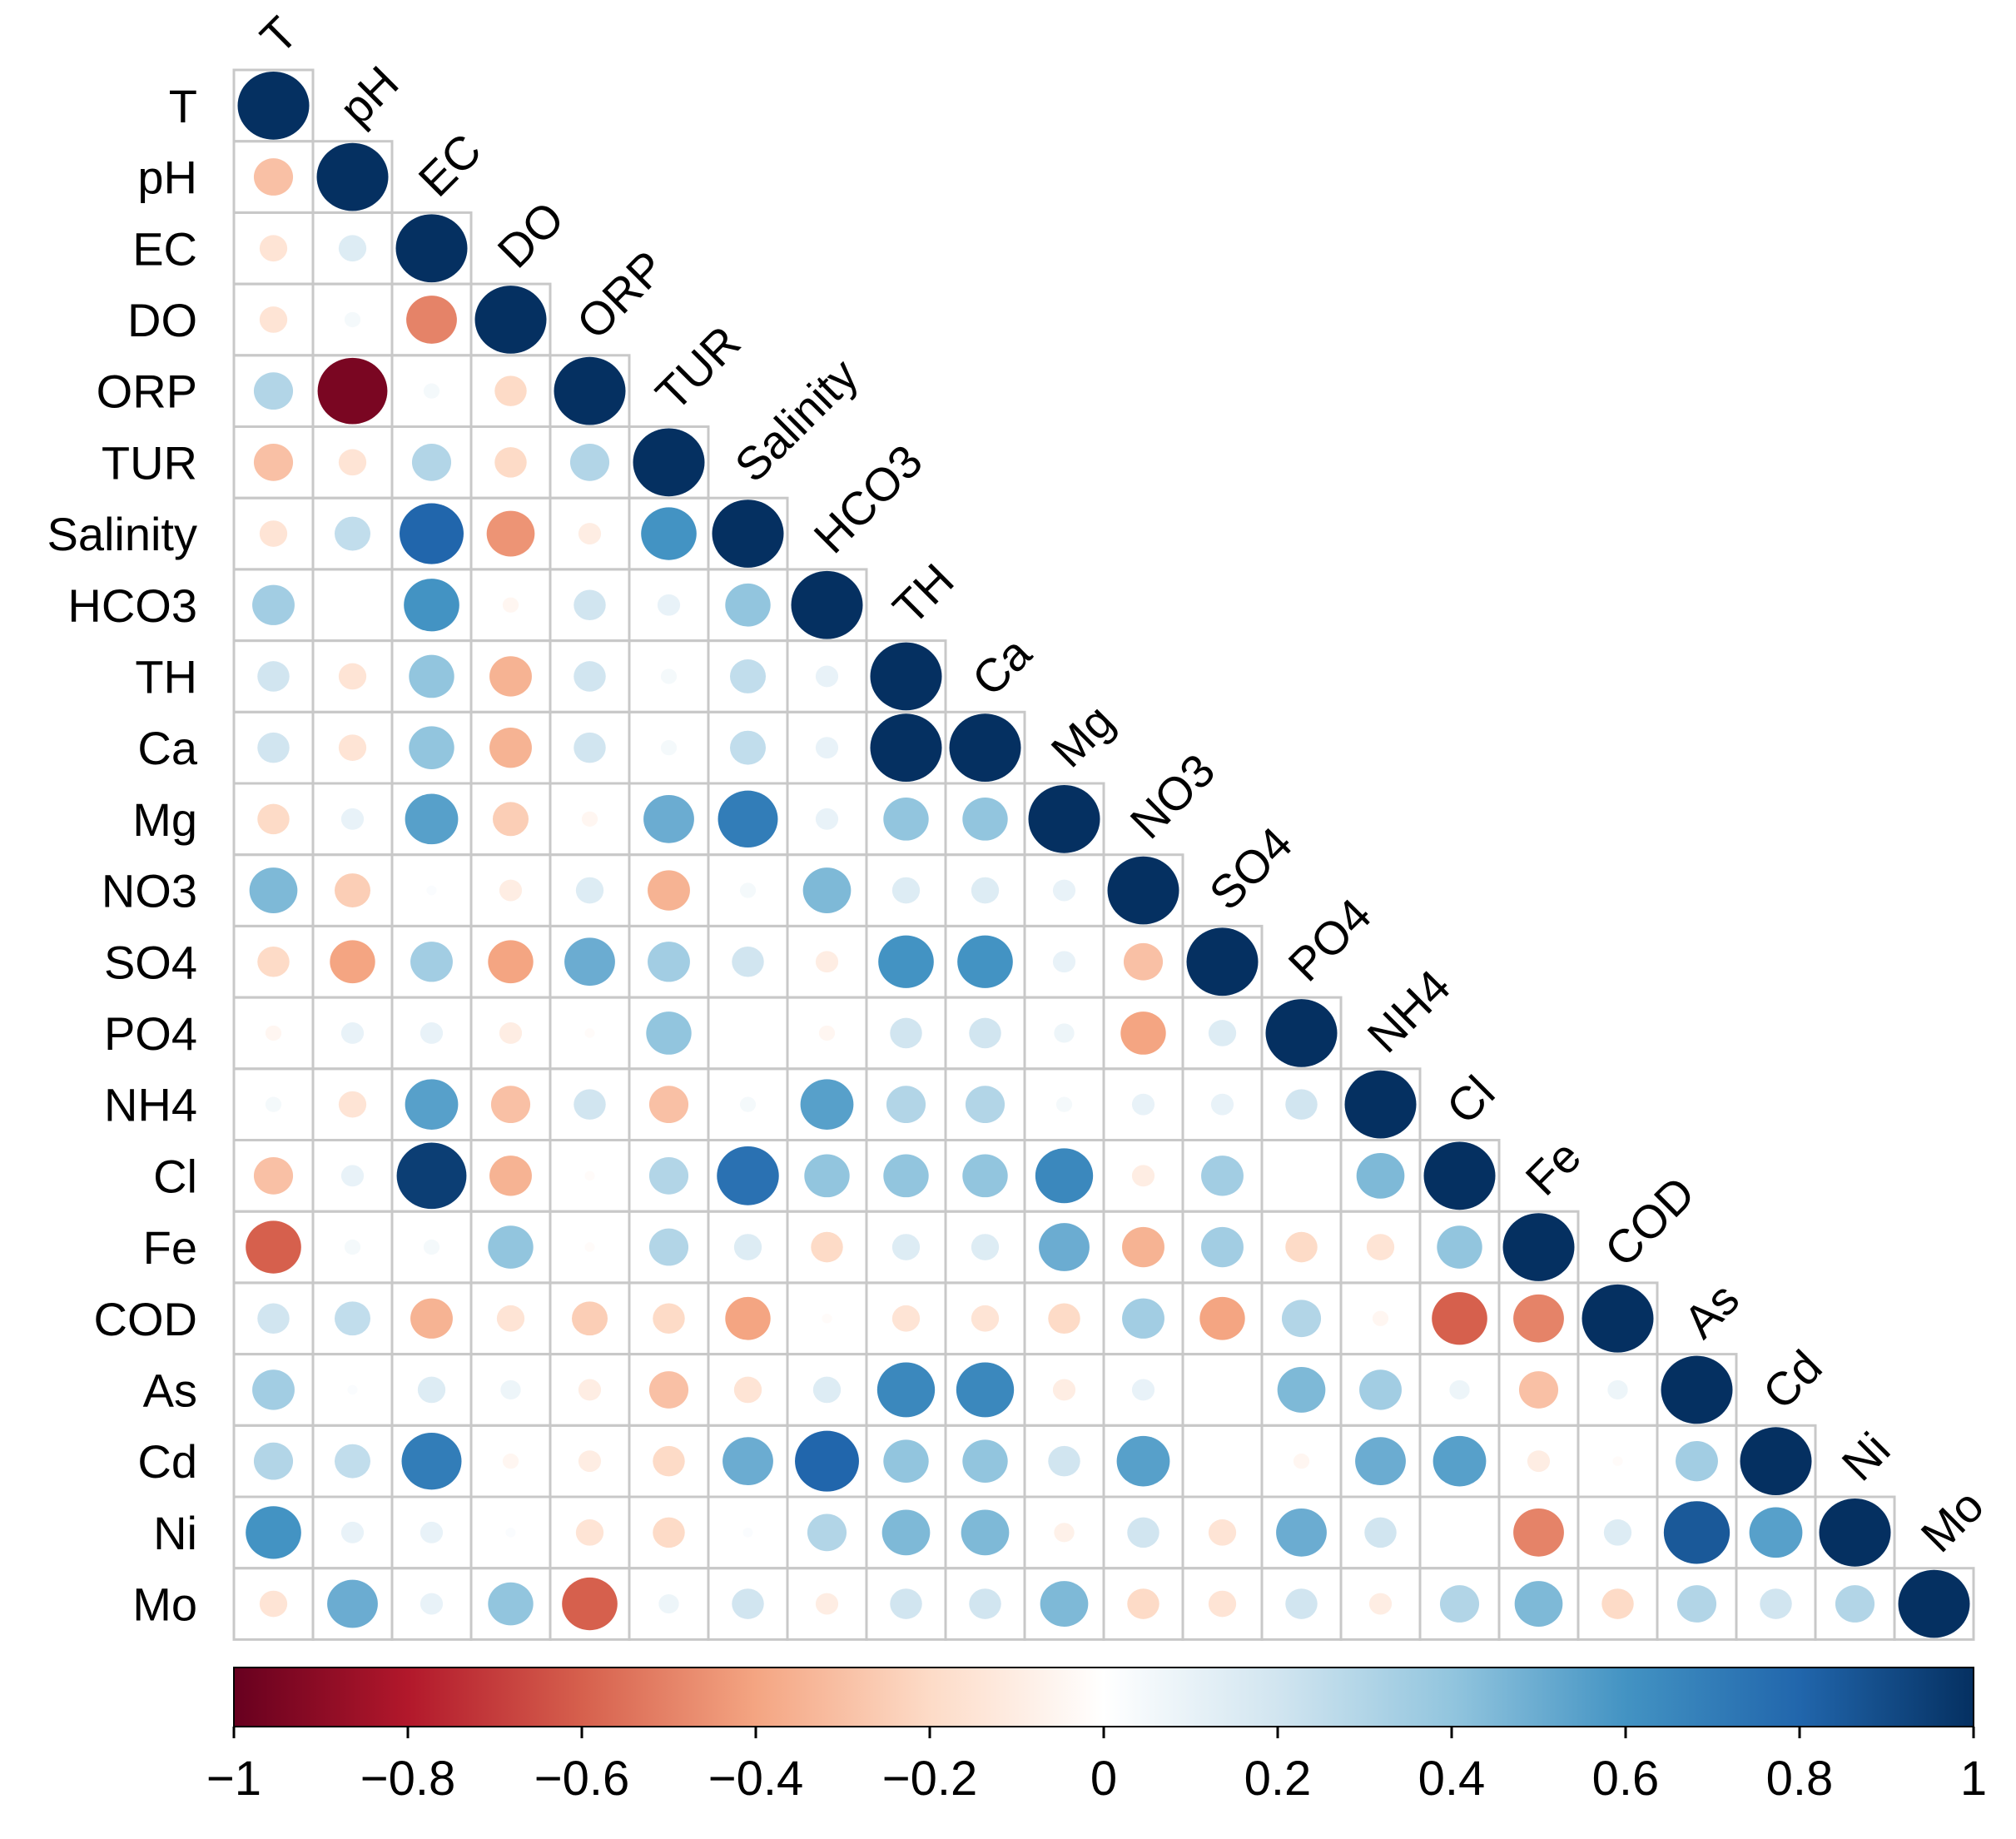 Image resolution: width=2016 pixels, height=1839 pixels. What do you see at coordinates (431, 1176) in the screenshot?
I see `circle-Cl-EC` at bounding box center [431, 1176].